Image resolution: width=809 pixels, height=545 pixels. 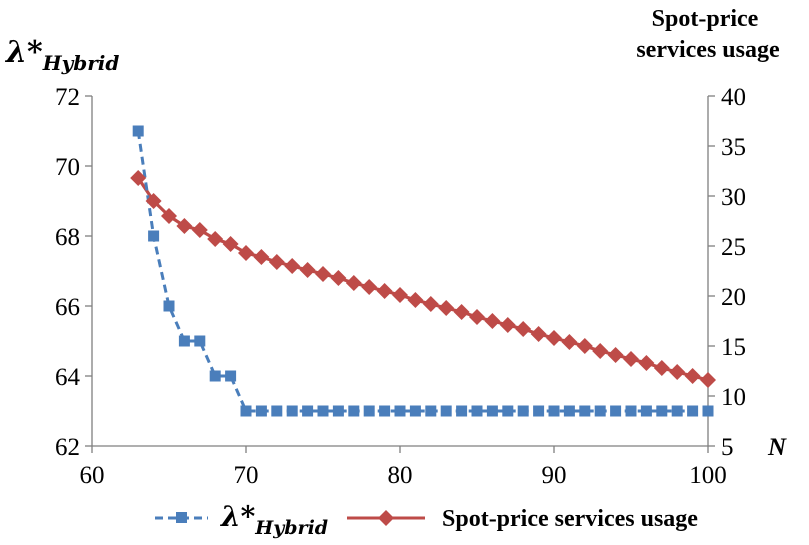 What do you see at coordinates (61, 55) in the screenshot?
I see `left-axis-title: λ*Hybrid` at bounding box center [61, 55].